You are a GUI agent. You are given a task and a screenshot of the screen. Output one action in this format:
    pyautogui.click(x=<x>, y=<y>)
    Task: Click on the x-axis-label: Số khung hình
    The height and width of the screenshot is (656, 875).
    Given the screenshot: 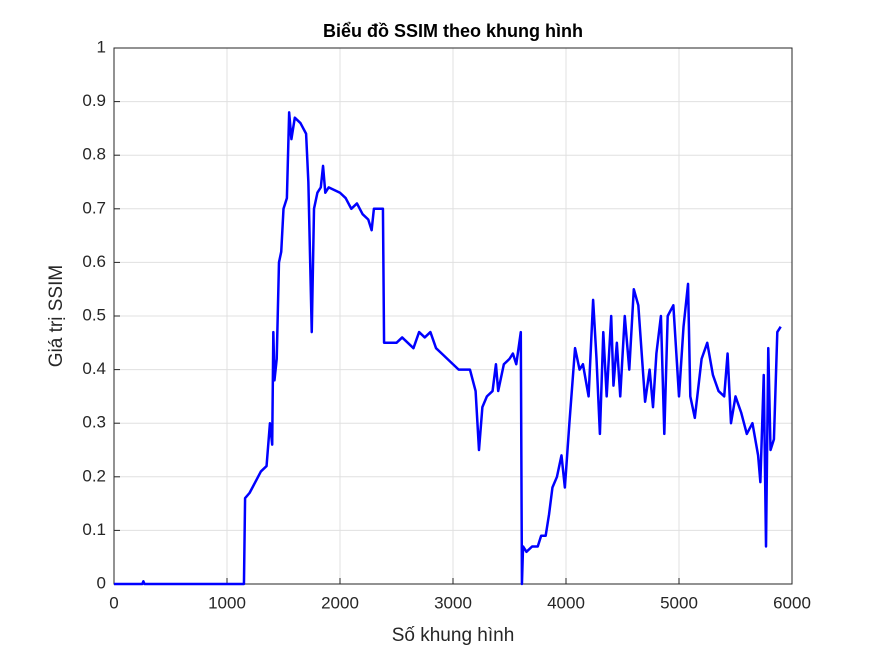 What is the action you would take?
    pyautogui.click(x=453, y=635)
    